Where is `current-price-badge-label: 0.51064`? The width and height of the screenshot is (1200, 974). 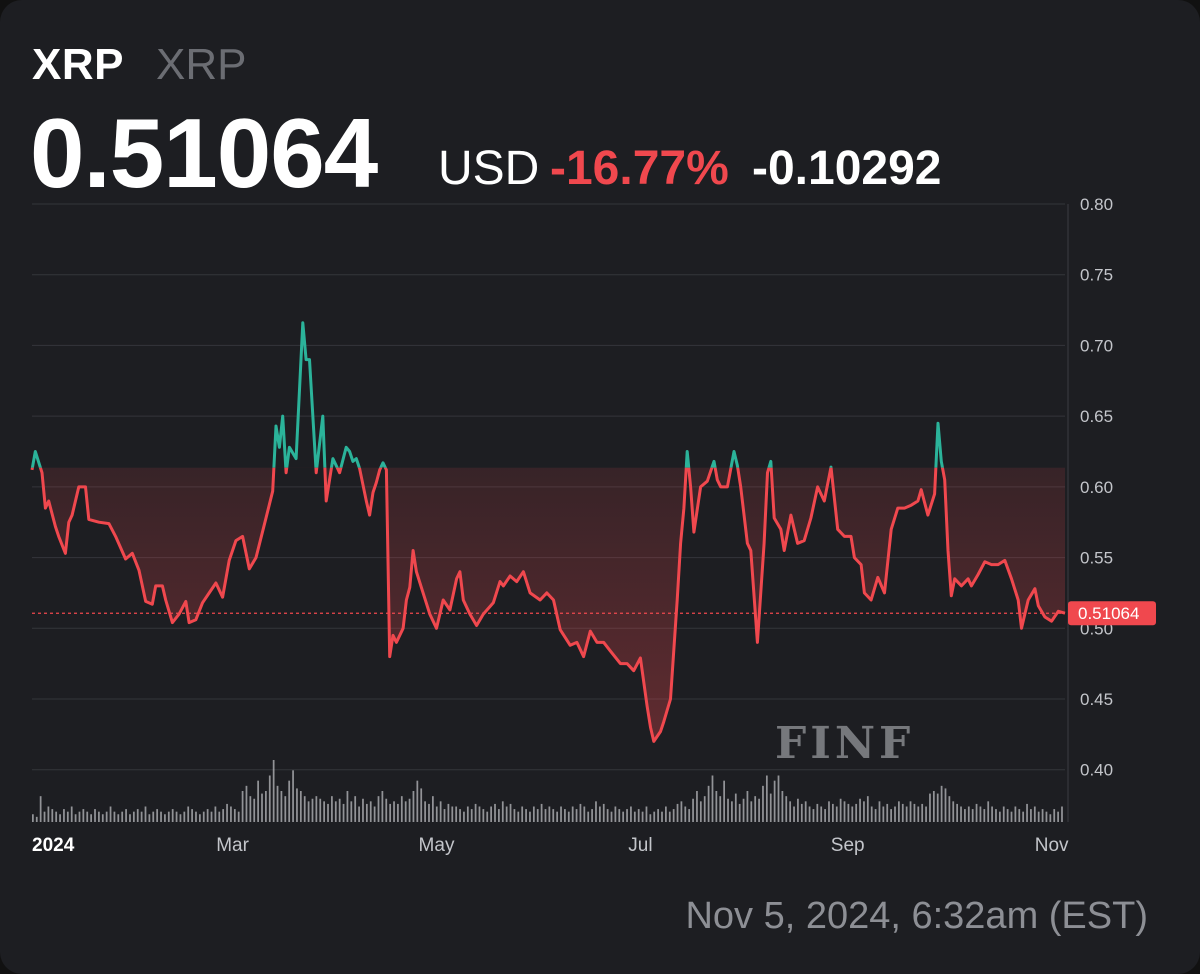 current-price-badge-label: 0.51064 is located at coordinates (1108, 613).